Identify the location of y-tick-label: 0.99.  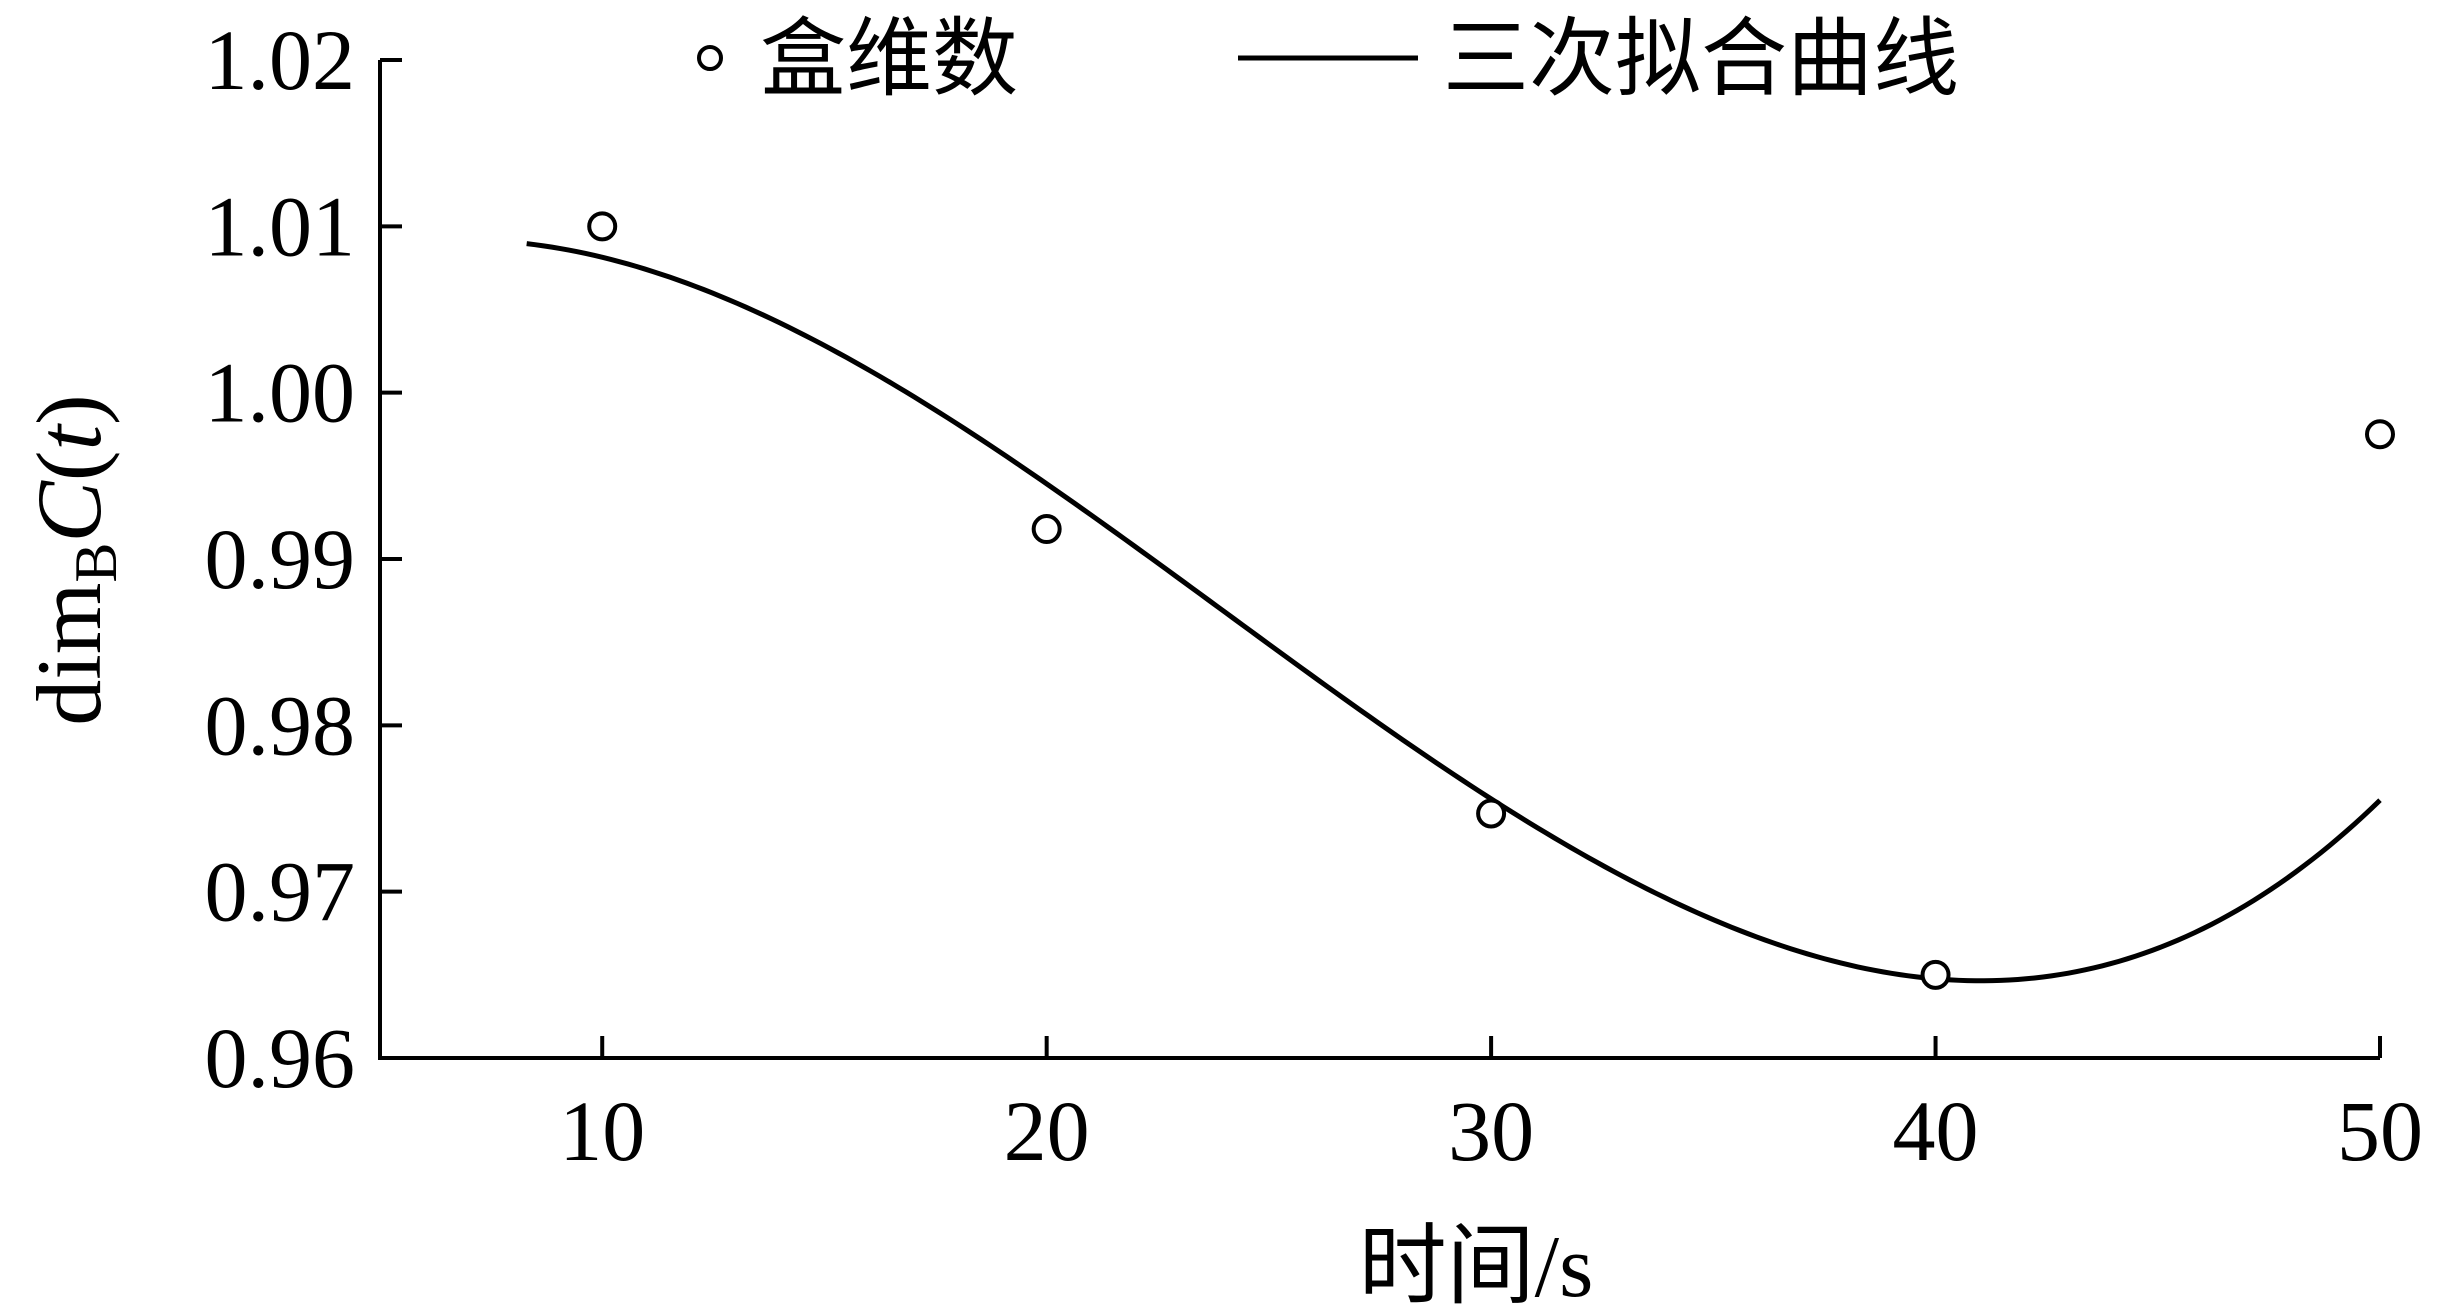
(280, 559).